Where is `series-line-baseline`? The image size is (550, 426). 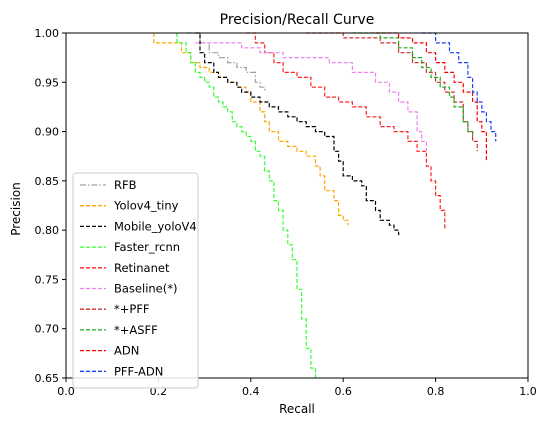 series-line-baseline is located at coordinates (311, 97).